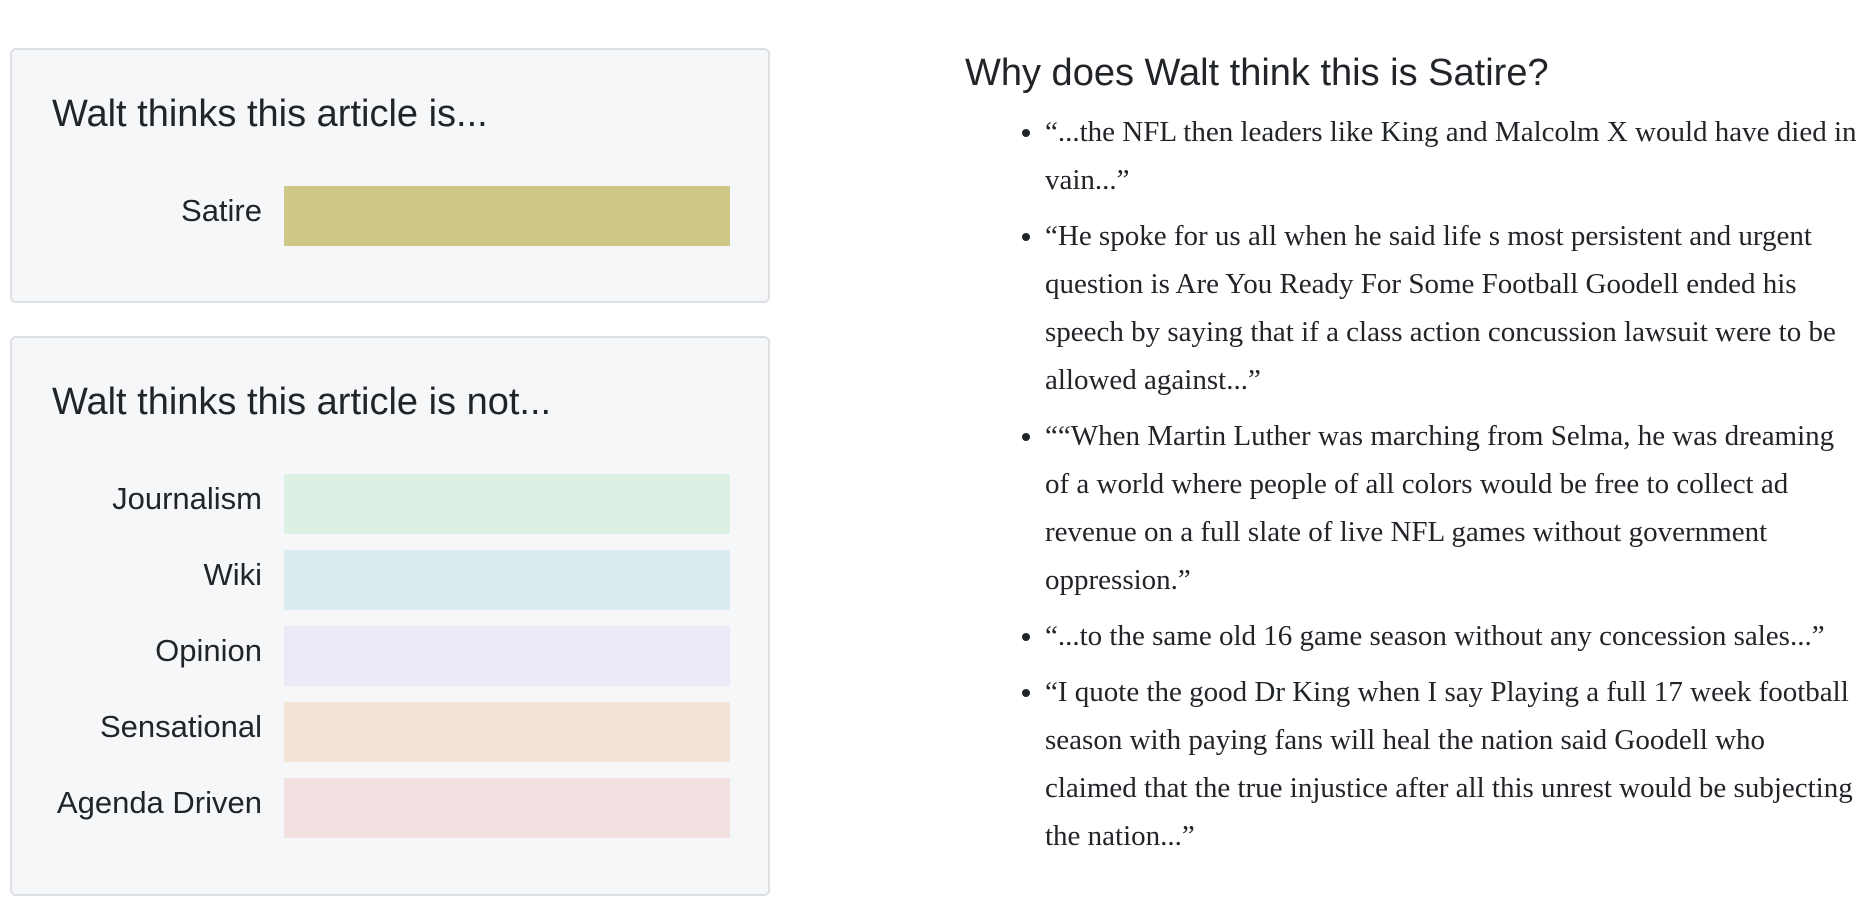  I want to click on category-label: Satire, so click(221, 210).